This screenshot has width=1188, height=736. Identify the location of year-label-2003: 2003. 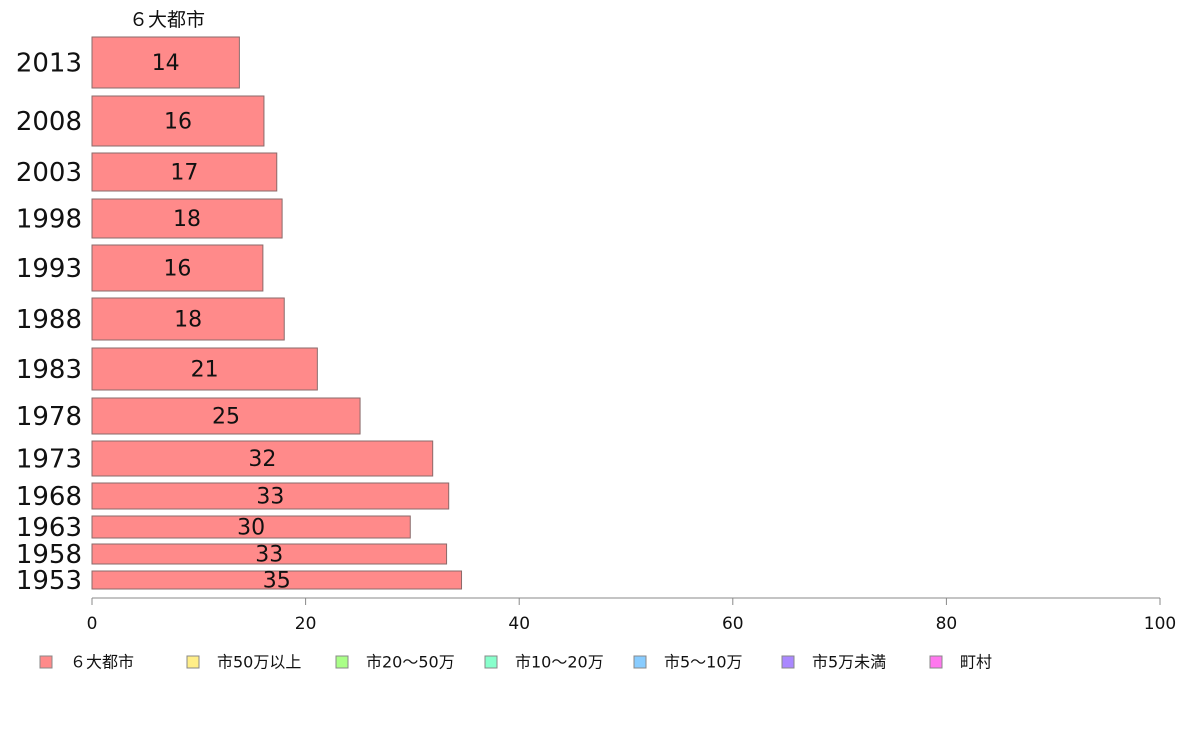
(49, 173).